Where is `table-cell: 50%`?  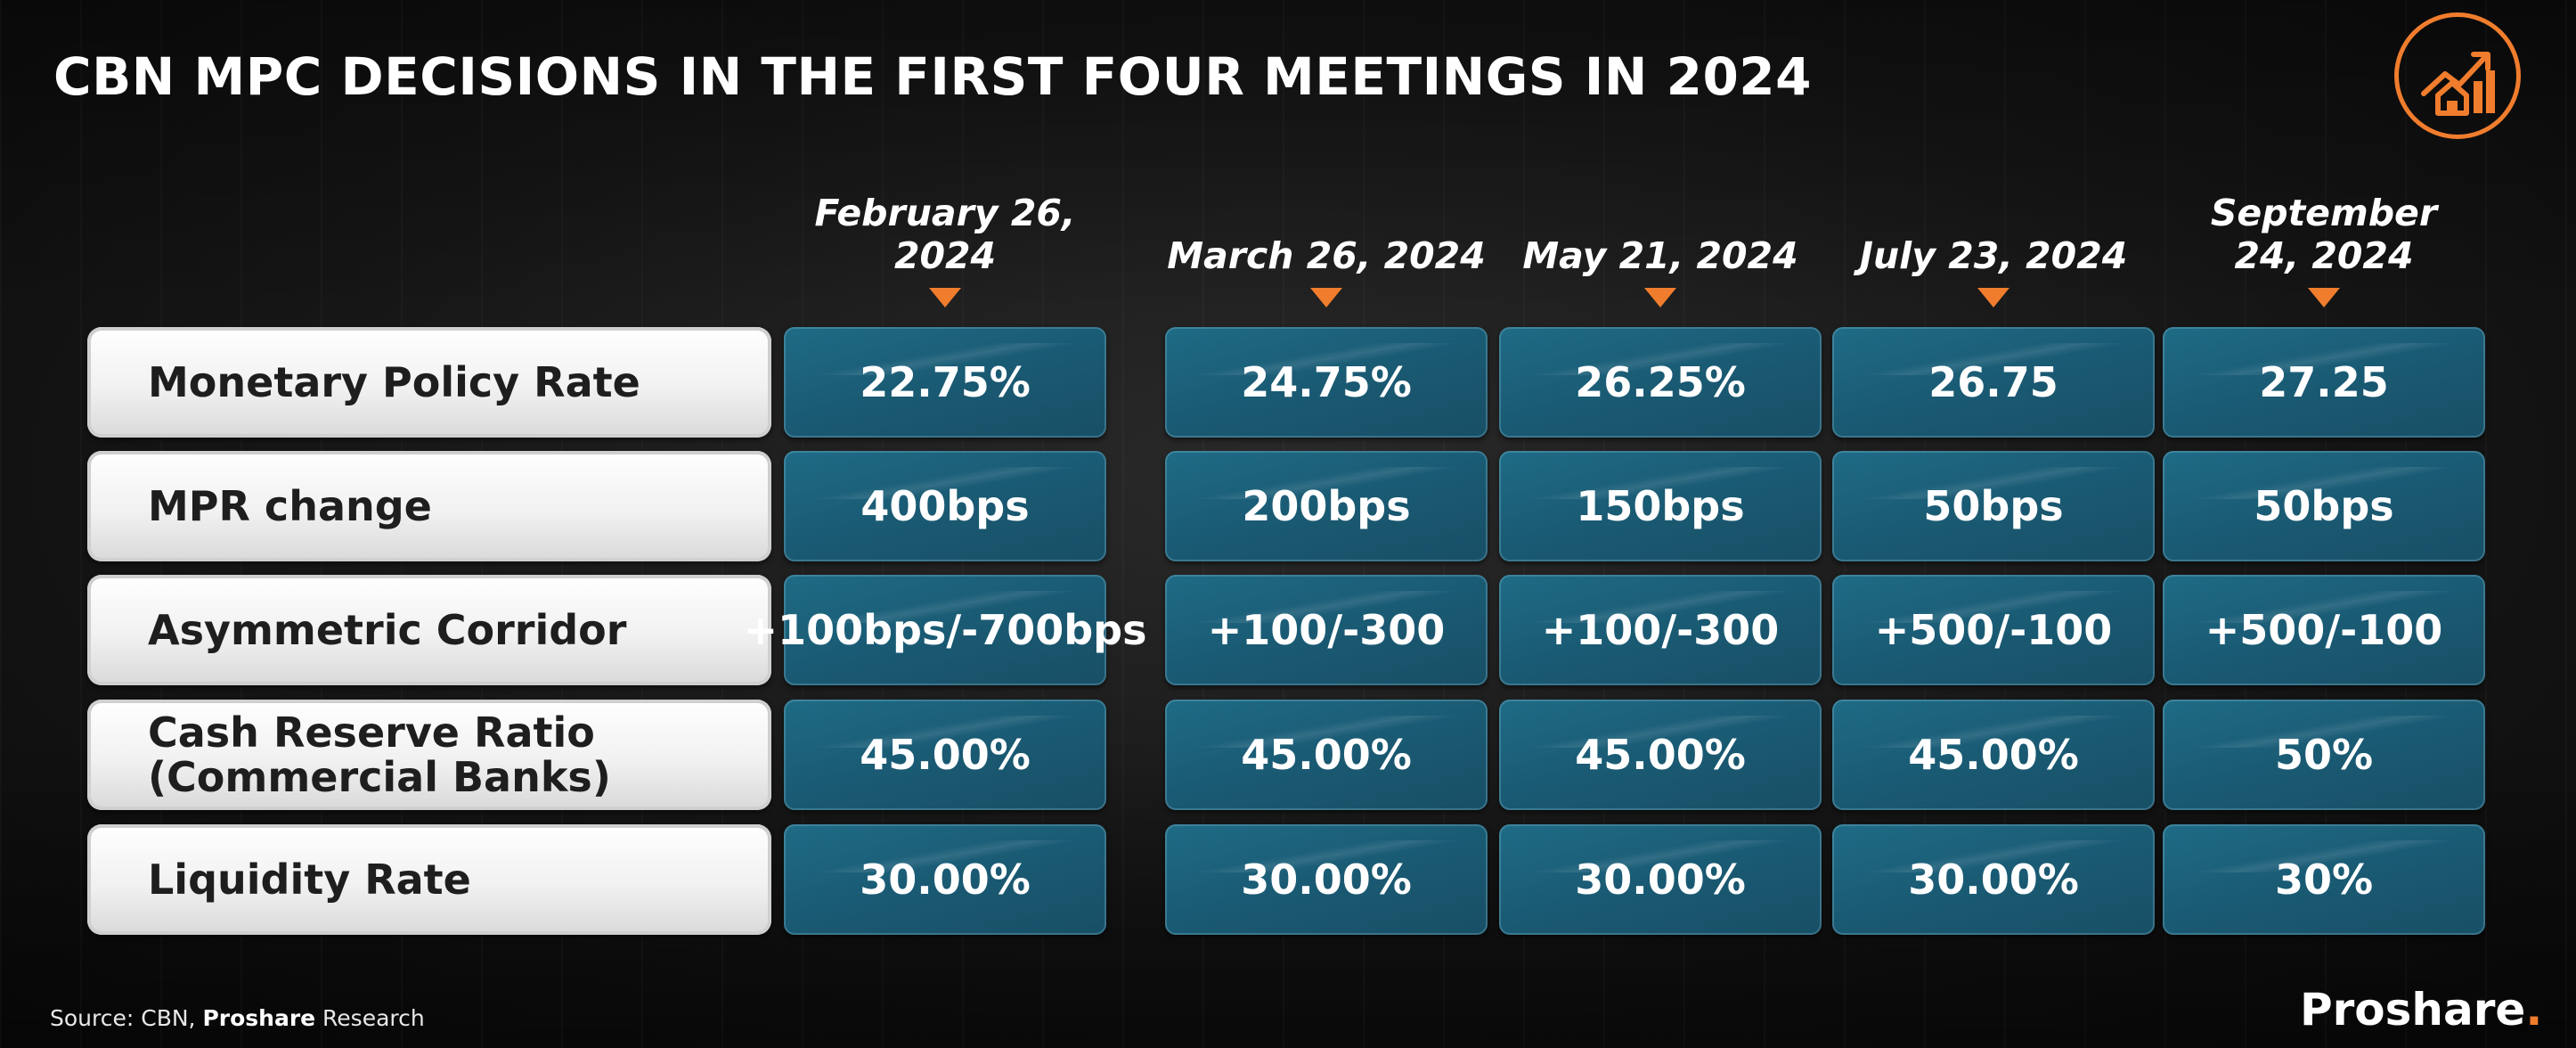 table-cell: 50% is located at coordinates (2324, 755).